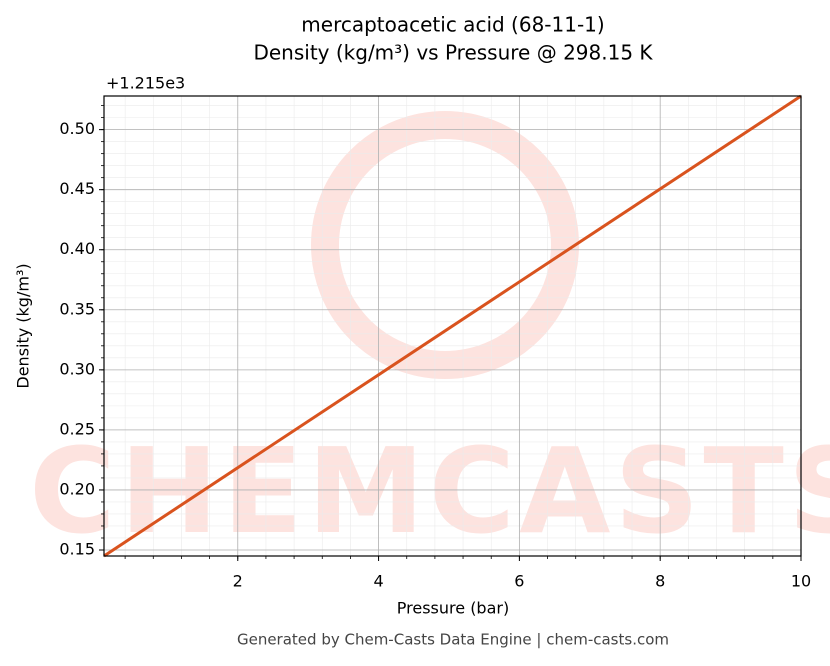  Describe the element at coordinates (452, 25) in the screenshot. I see `chart-title: mercaptoacetic acid (68-11-1)` at that location.